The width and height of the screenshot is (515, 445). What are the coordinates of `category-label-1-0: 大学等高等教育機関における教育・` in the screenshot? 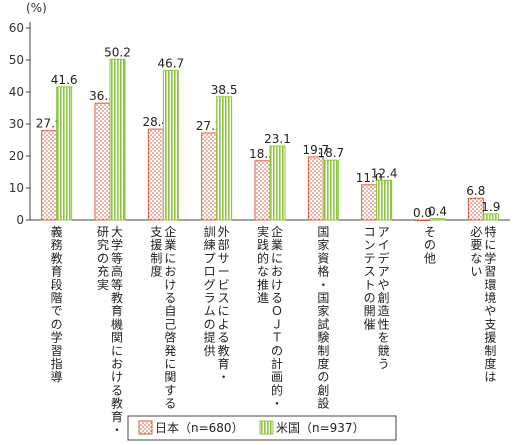 It's located at (117, 331).